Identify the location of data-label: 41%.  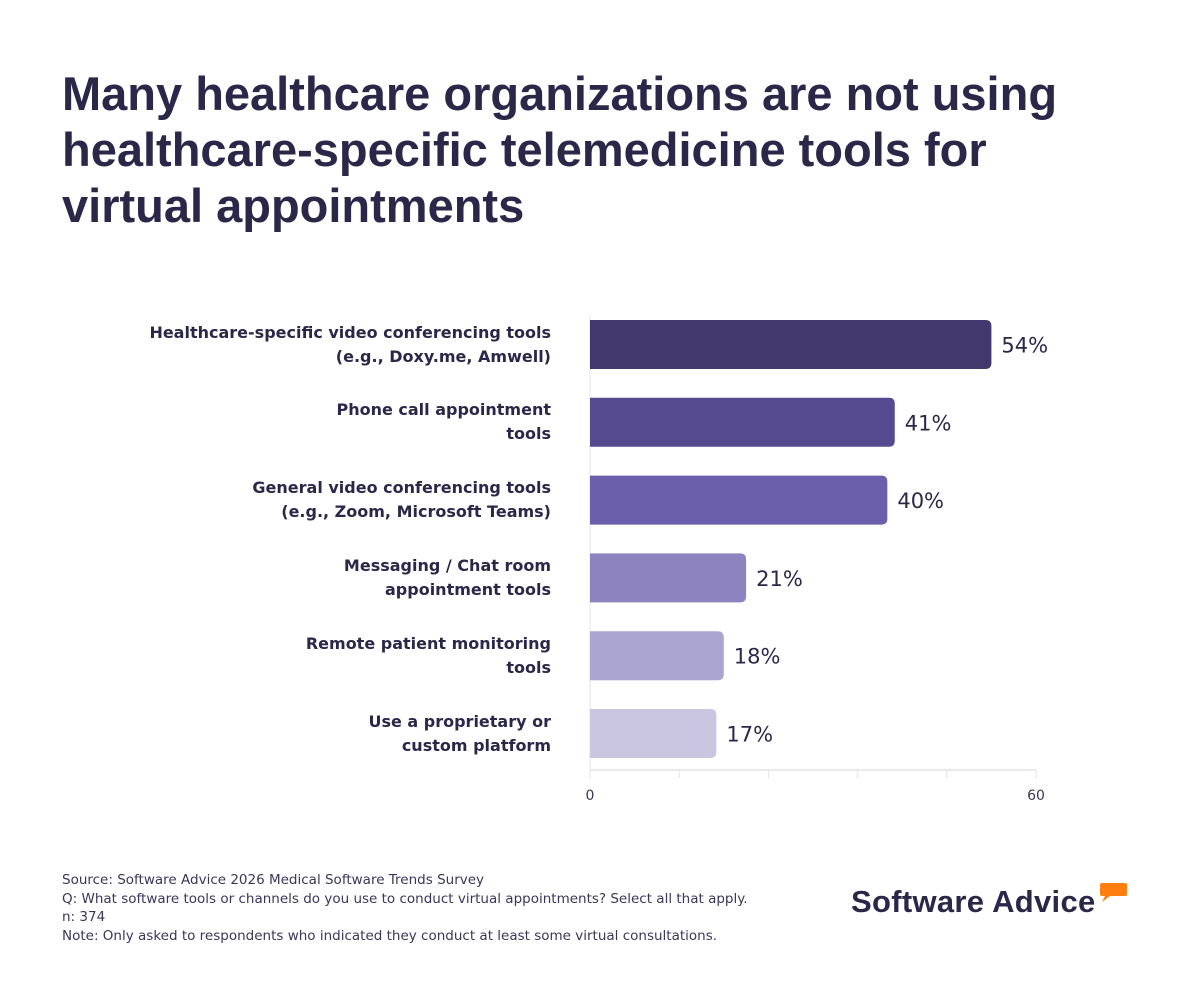
(928, 423).